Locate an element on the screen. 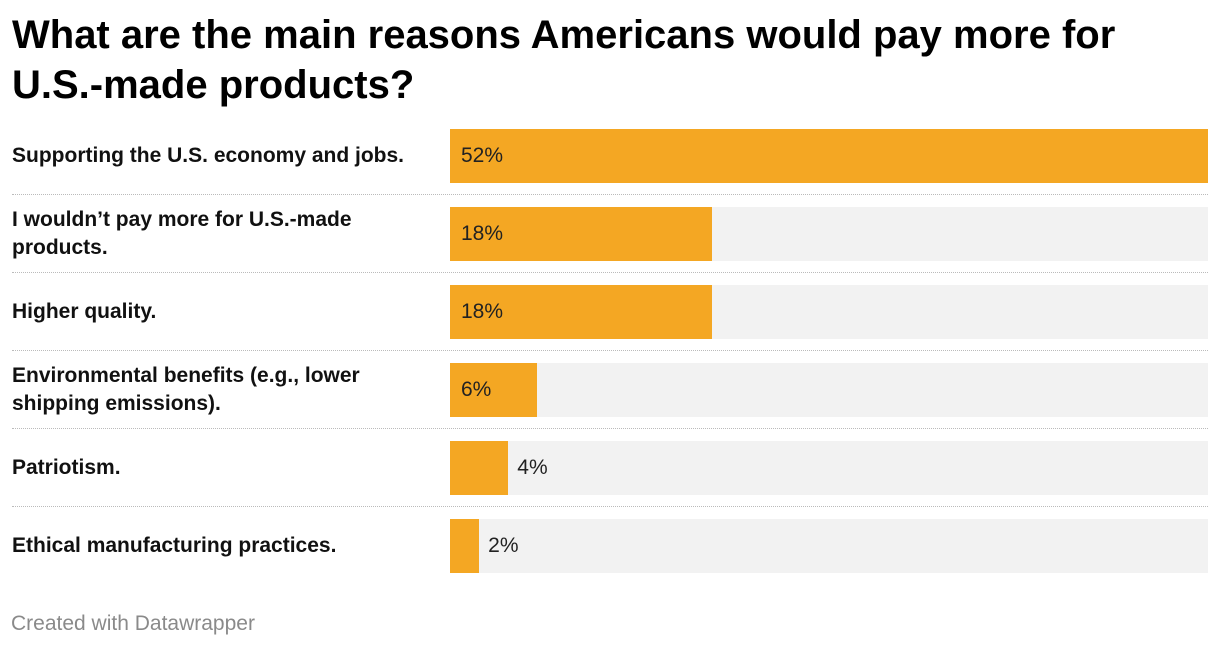 This screenshot has height=648, width=1220. datawrapper-credit: Created with Datawrapper is located at coordinates (133, 623).